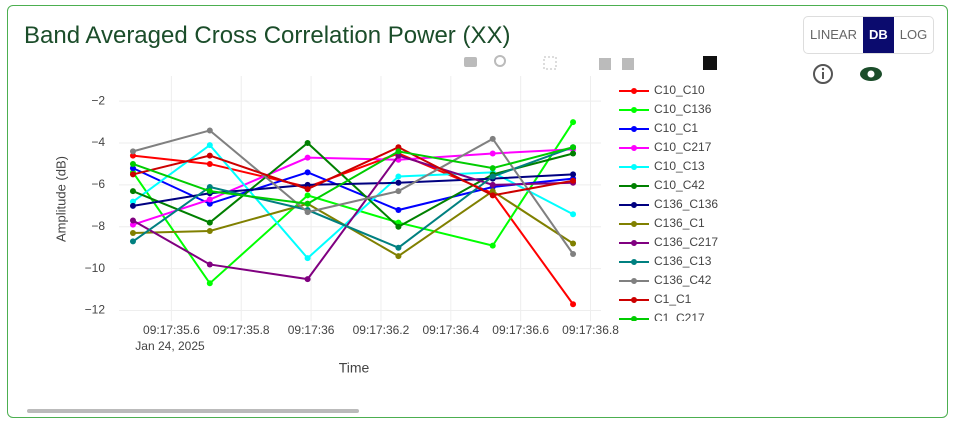  Describe the element at coordinates (878, 35) in the screenshot. I see `scale-button: DB` at that location.